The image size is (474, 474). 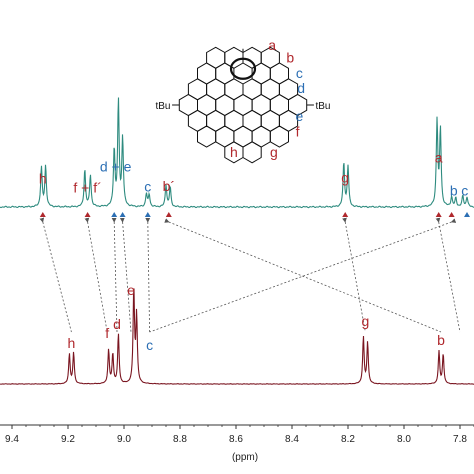 What do you see at coordinates (460, 439) in the screenshot?
I see `x-tick-label: 7.8` at bounding box center [460, 439].